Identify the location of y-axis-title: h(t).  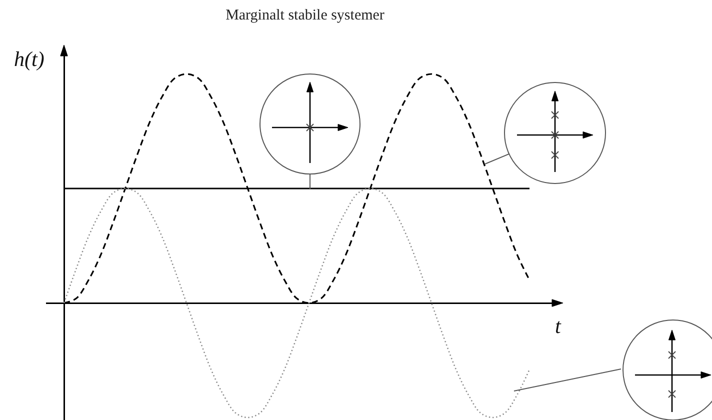
(29, 59).